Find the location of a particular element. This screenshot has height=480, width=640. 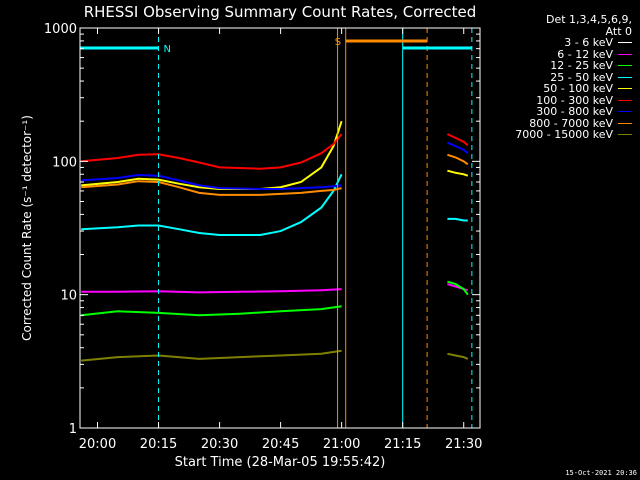

legend-label-8: 7000 - 15000 keV is located at coordinates (564, 134).